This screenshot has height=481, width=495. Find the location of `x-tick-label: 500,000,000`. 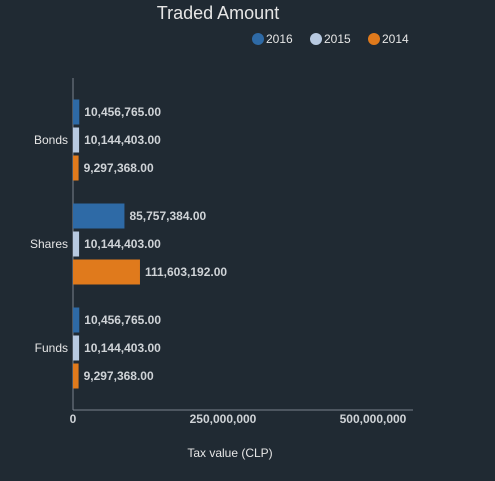

x-tick-label: 500,000,000 is located at coordinates (373, 419).